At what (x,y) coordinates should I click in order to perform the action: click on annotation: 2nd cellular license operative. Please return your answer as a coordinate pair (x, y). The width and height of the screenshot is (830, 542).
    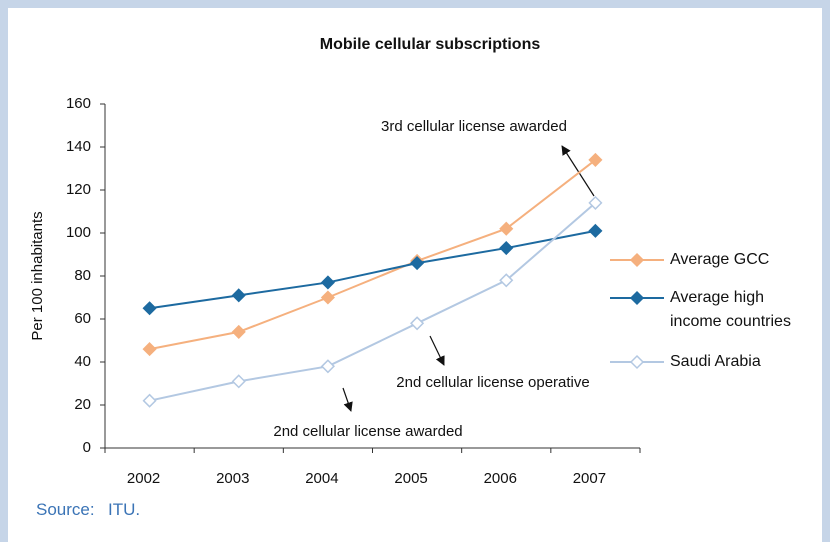
    Looking at the image, I should click on (492, 382).